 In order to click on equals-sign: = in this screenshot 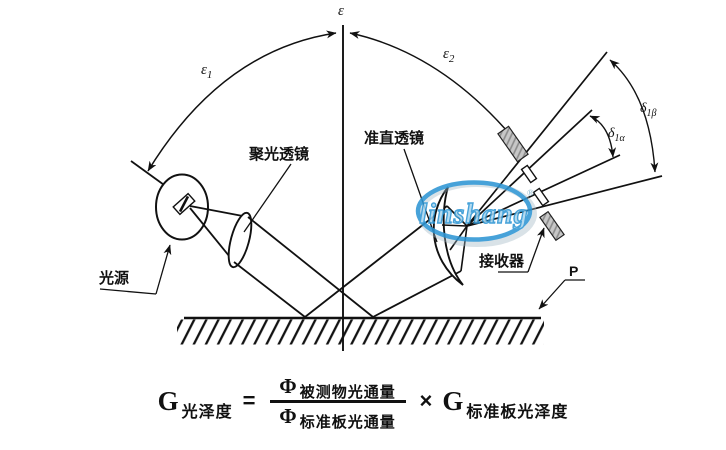, I will do `click(249, 400)`.